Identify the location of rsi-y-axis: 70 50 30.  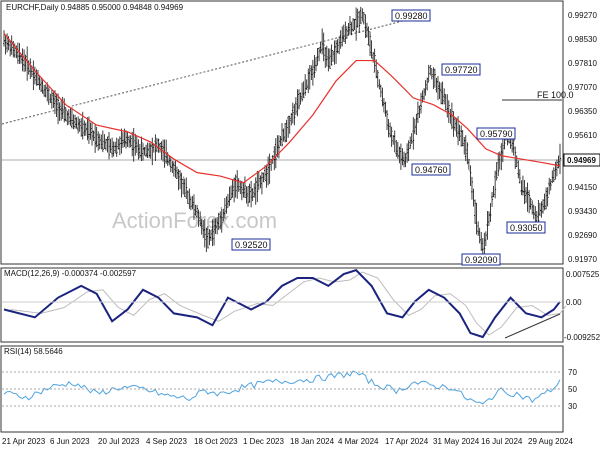
(572, 389).